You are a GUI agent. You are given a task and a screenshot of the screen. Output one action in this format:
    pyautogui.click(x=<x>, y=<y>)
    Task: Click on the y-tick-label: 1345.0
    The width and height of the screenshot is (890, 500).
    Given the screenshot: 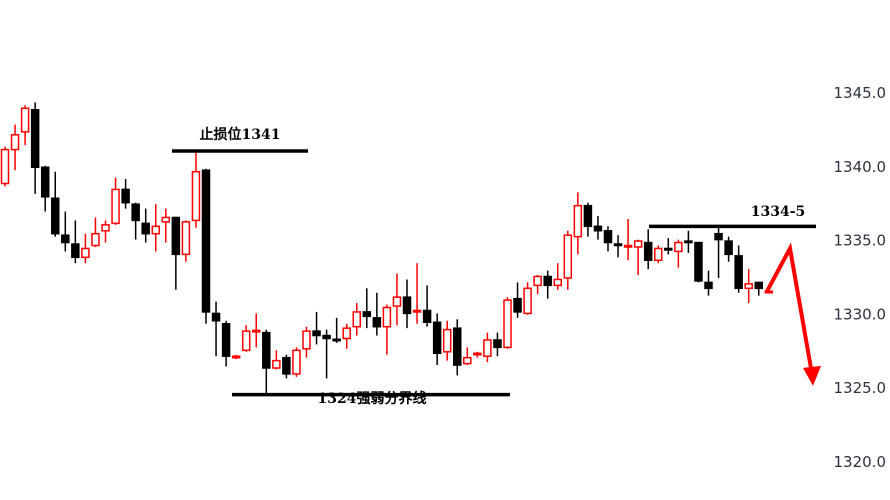 What is the action you would take?
    pyautogui.click(x=860, y=93)
    